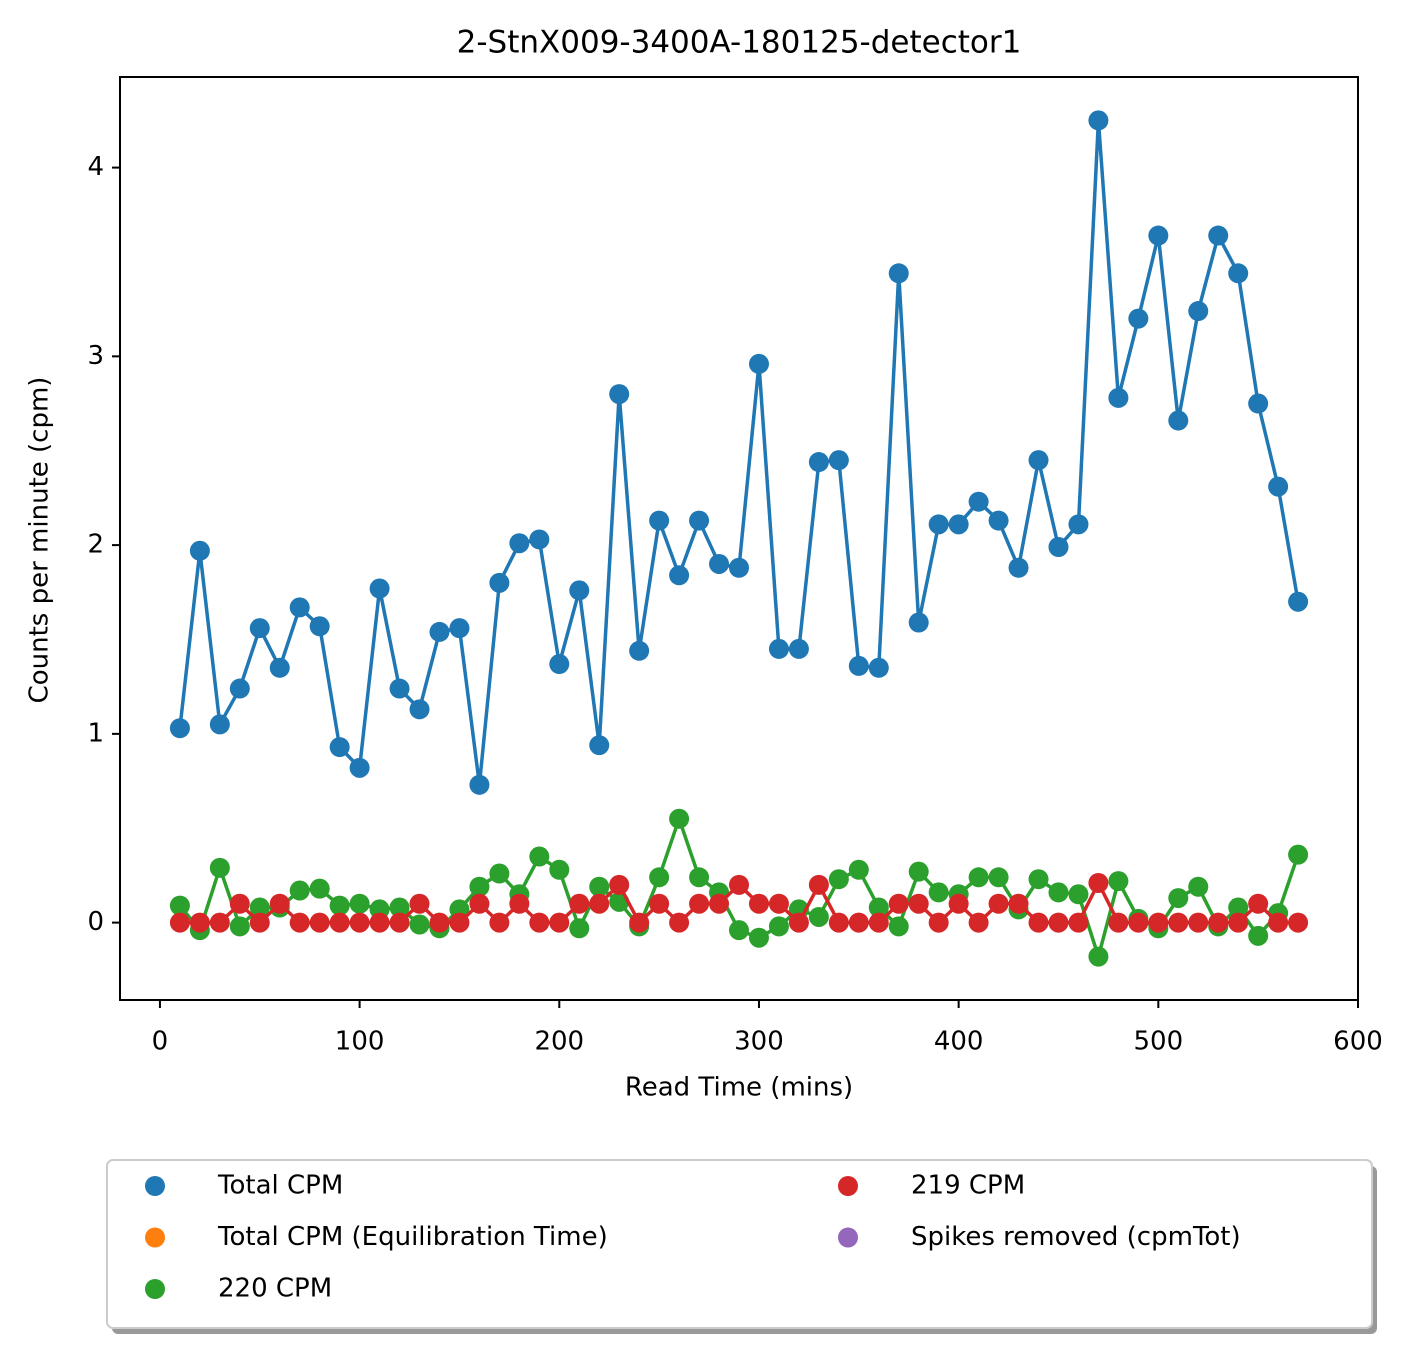  I want to click on x-tick-label: 300, so click(759, 1042).